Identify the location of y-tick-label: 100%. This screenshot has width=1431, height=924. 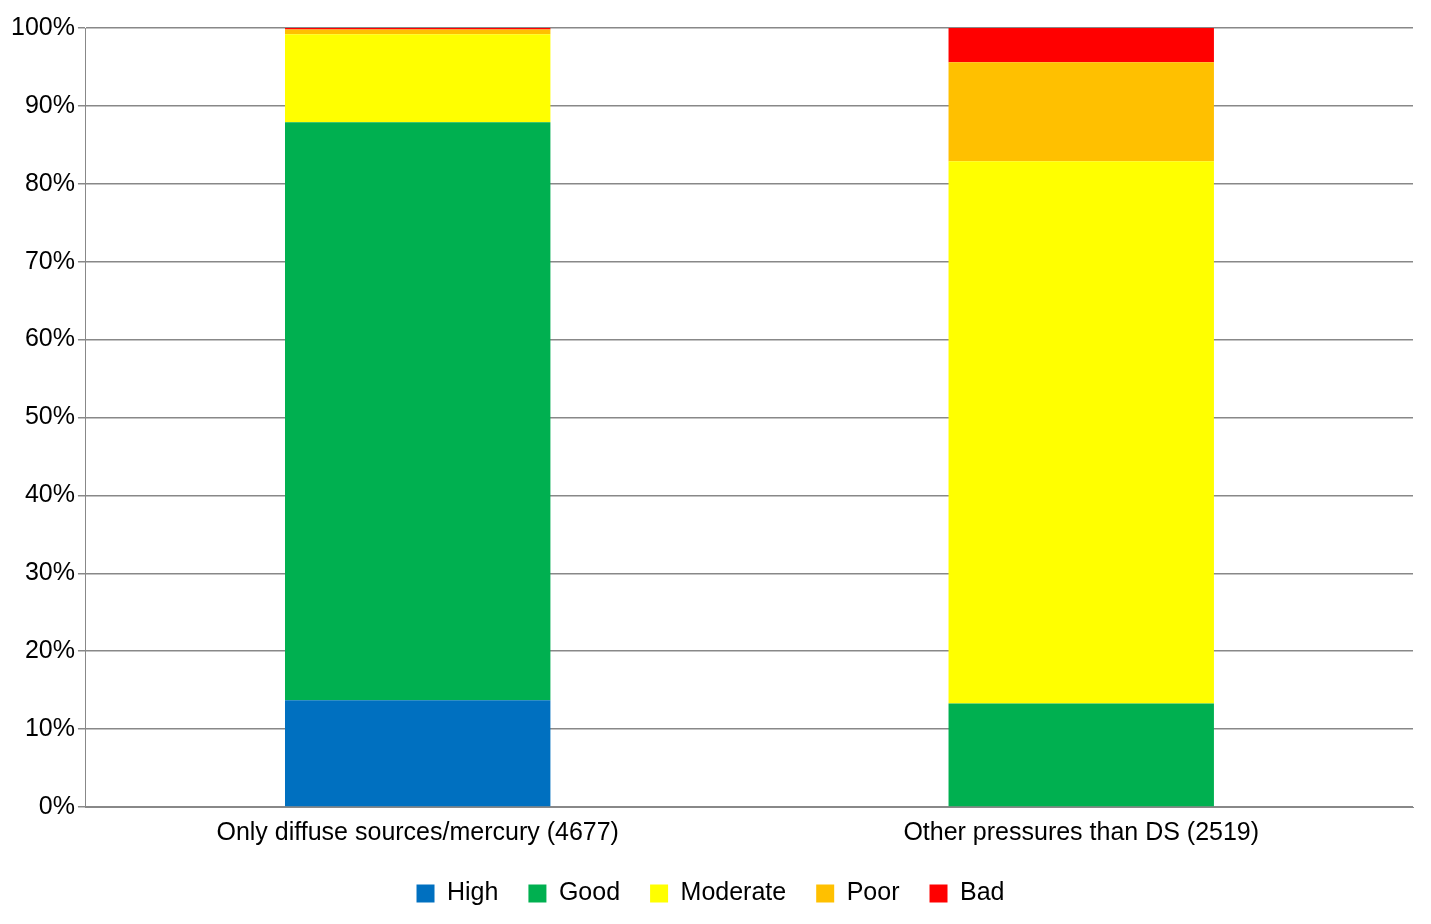
(42, 25).